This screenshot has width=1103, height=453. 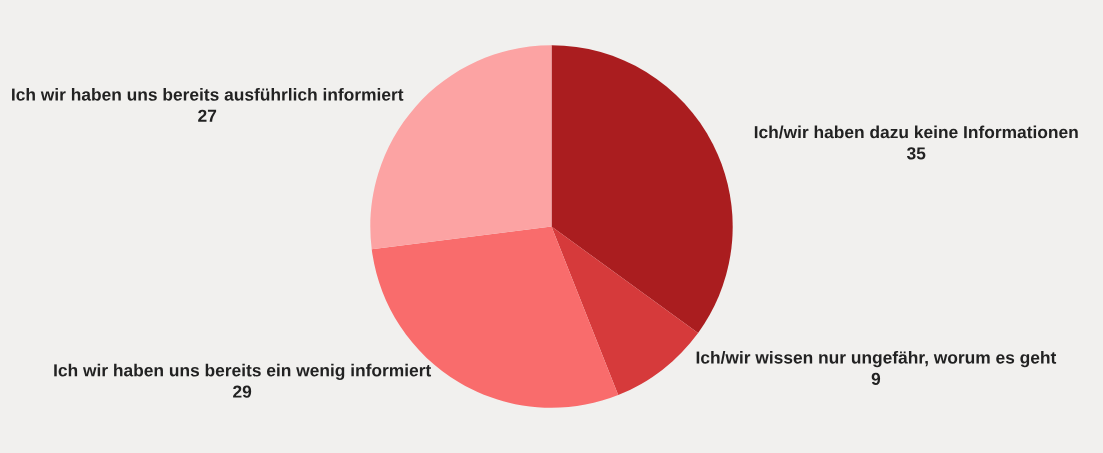 What do you see at coordinates (876, 378) in the screenshot?
I see `data-label: 9` at bounding box center [876, 378].